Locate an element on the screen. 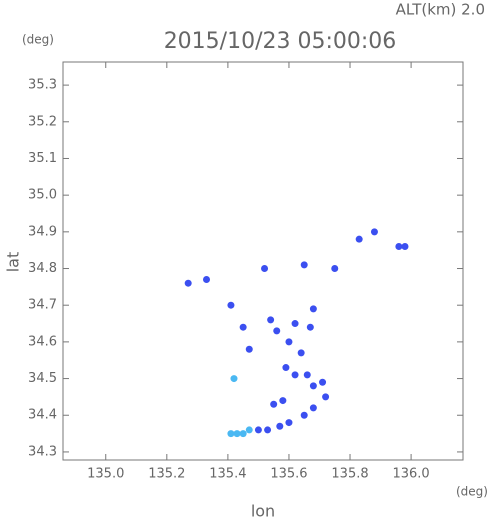 The width and height of the screenshot is (491, 521). y-tick-label: 34.7 is located at coordinates (42, 305).